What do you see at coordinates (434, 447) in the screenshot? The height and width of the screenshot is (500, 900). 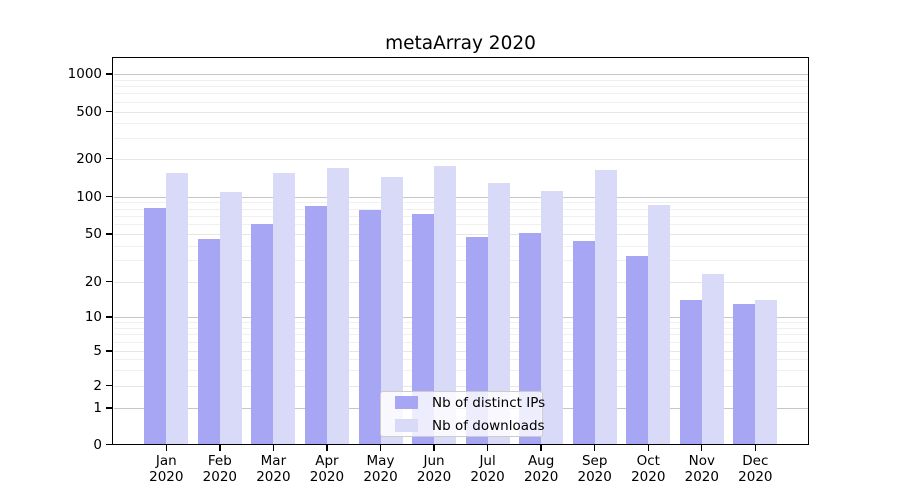 I see `x-tick-mark-jun` at bounding box center [434, 447].